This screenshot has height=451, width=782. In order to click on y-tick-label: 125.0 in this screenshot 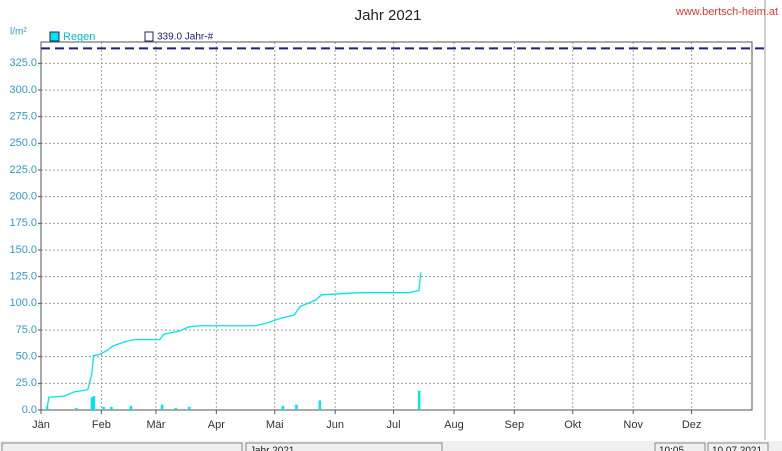, I will do `click(23, 277)`.